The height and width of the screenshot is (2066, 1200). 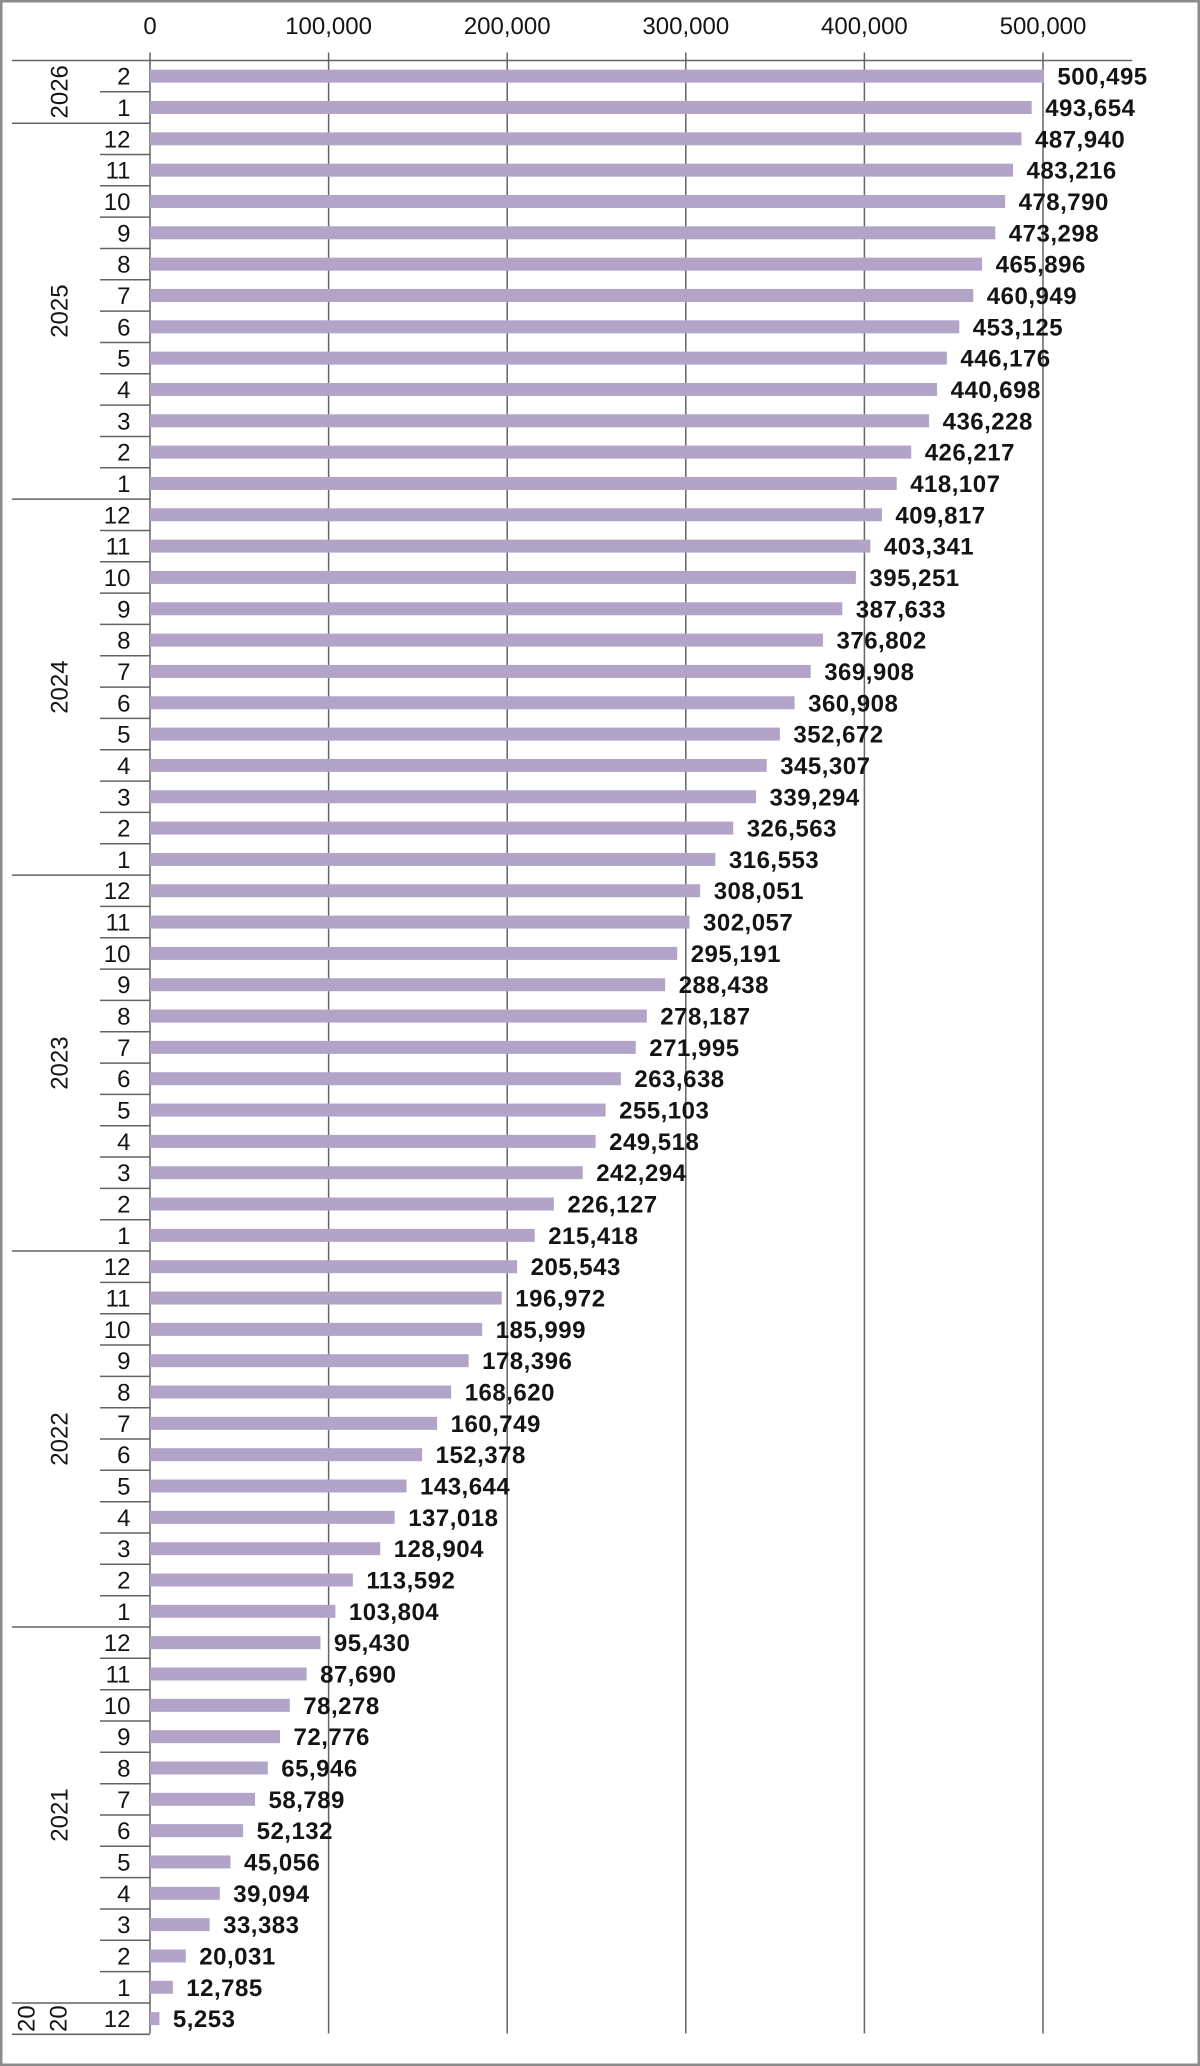 What do you see at coordinates (759, 891) in the screenshot?
I see `svg-text: 308,051` at bounding box center [759, 891].